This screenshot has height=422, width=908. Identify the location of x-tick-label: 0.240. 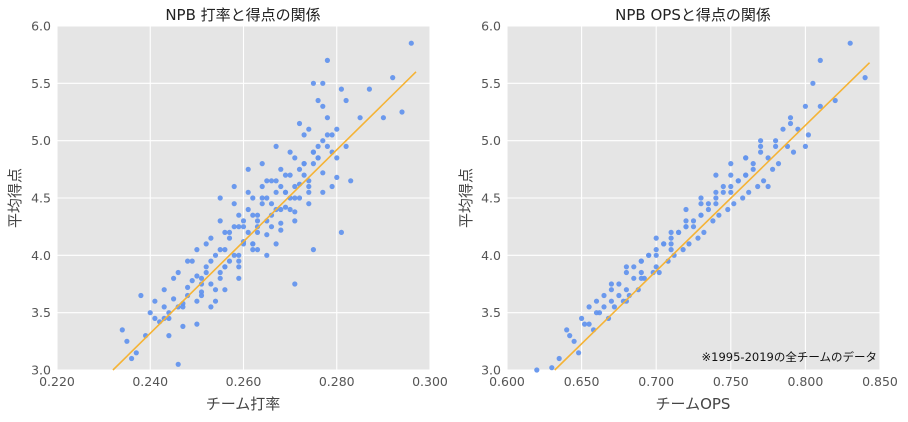
(150, 381).